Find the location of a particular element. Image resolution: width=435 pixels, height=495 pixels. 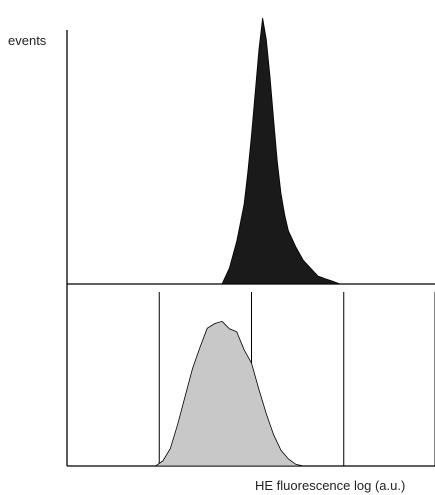

top-histogram is located at coordinates (281, 151).